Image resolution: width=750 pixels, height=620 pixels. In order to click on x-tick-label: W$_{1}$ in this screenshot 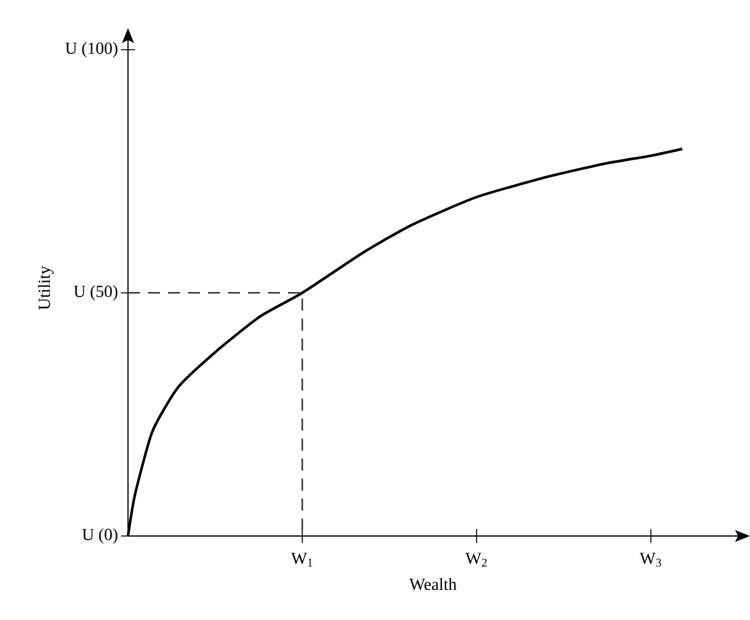, I will do `click(301, 559)`.